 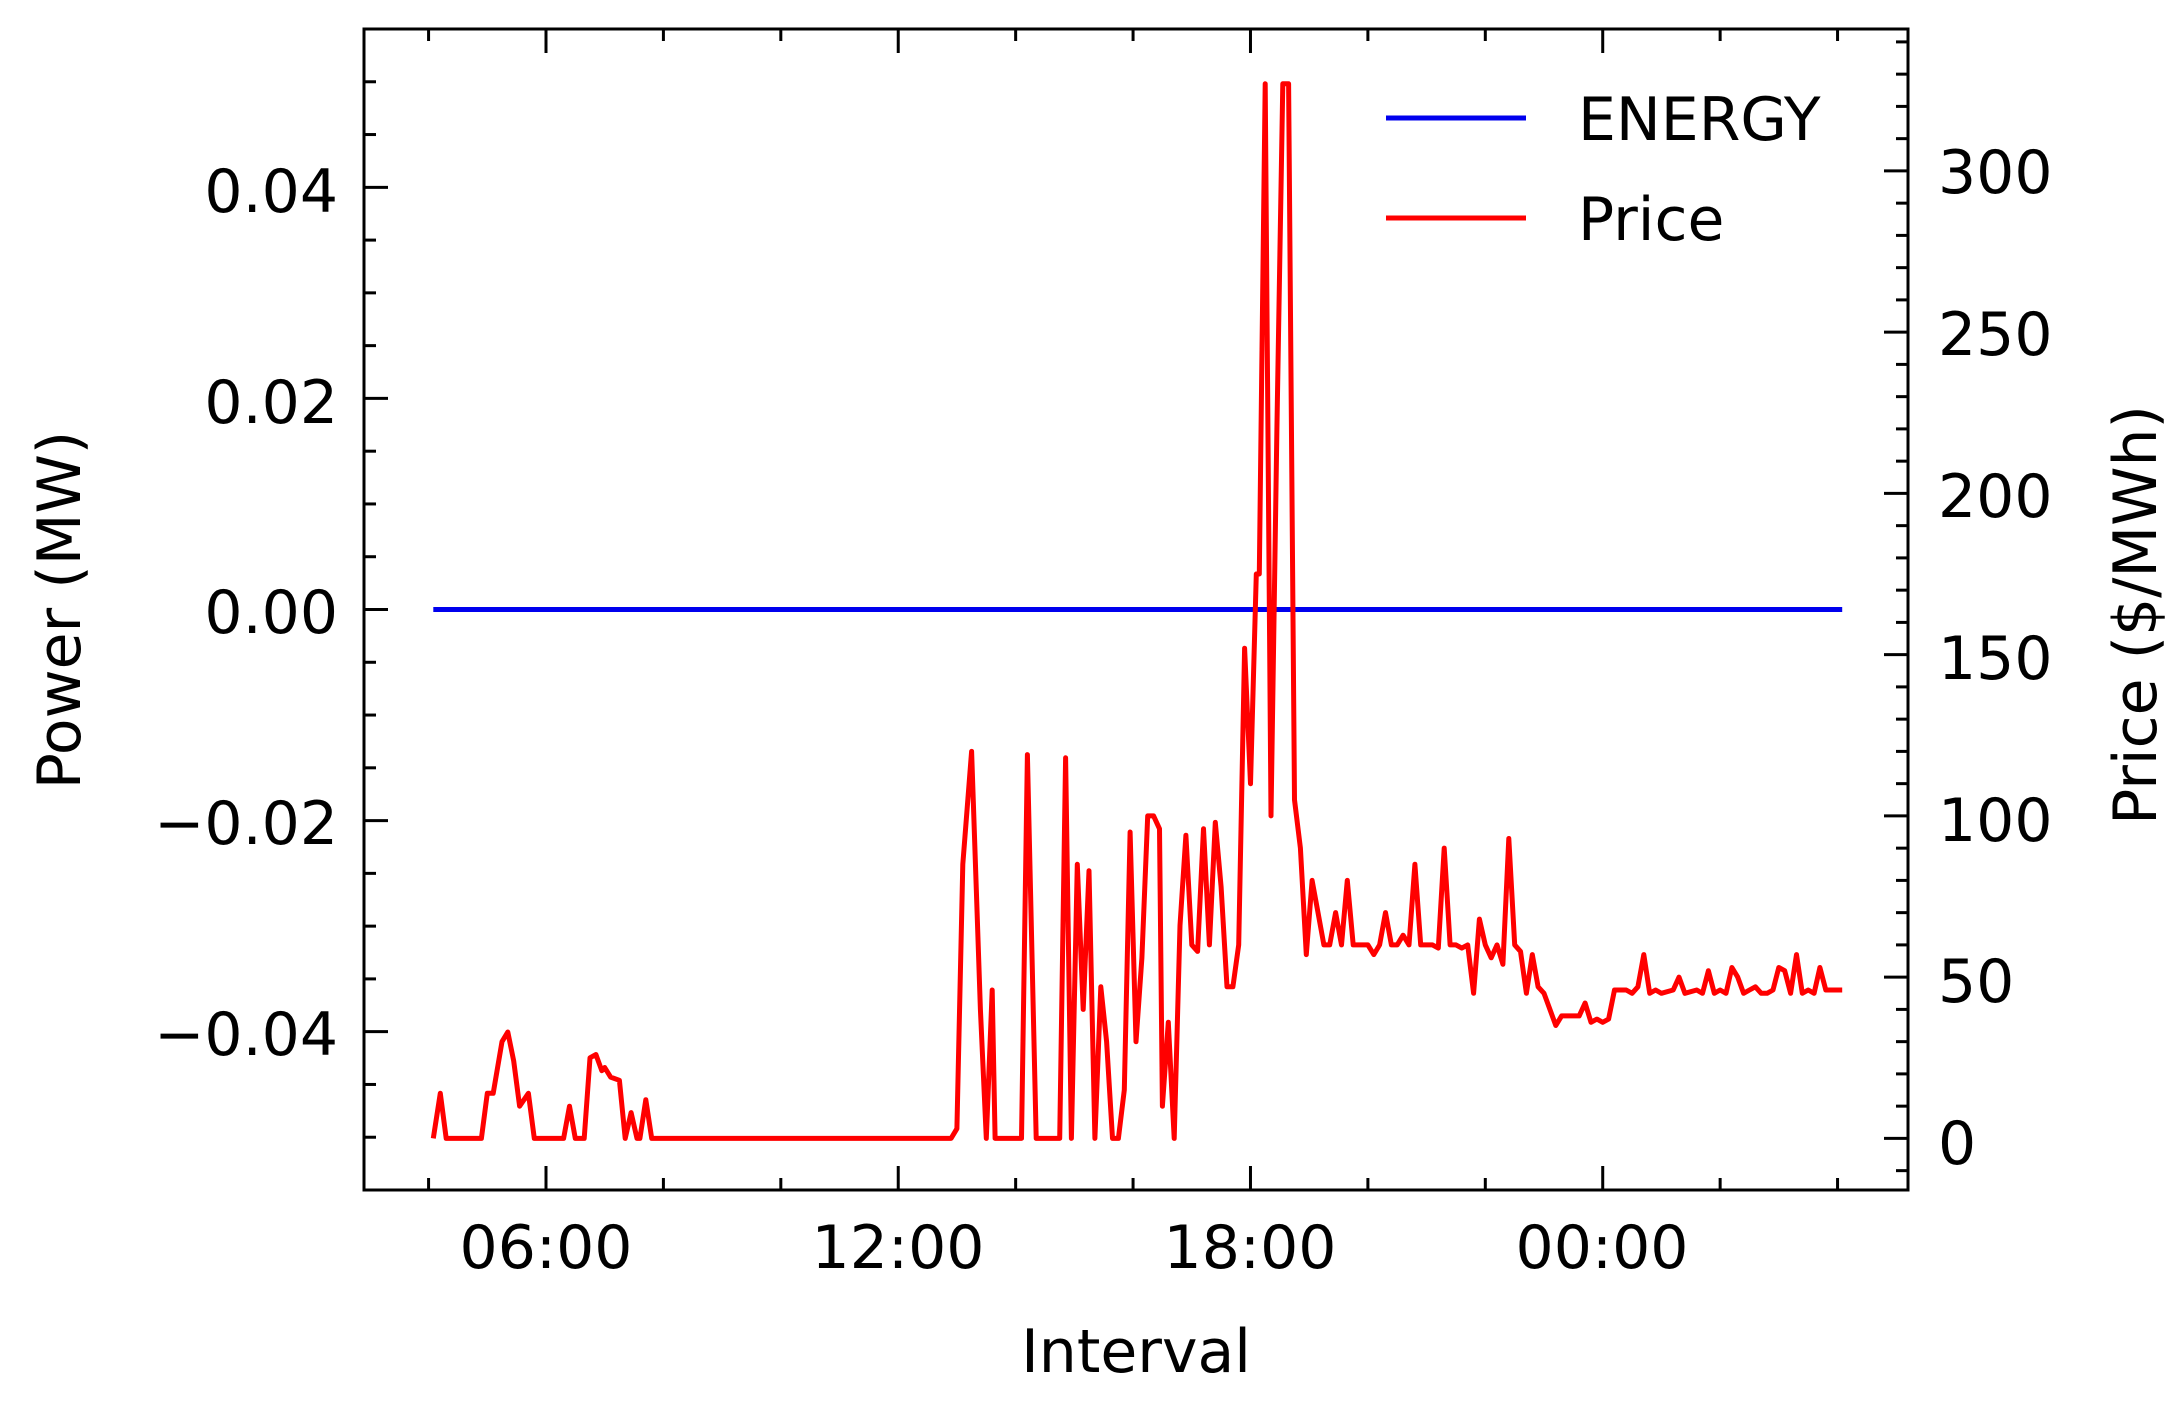 I want to click on y-right-tick-label-50: 50, so click(x=1976, y=982).